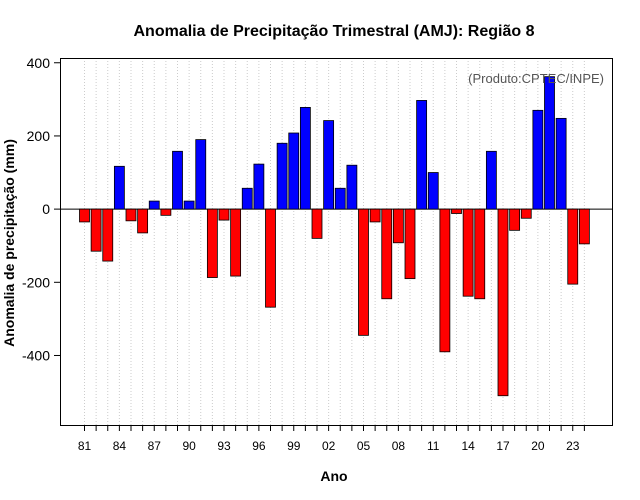 The image size is (640, 500). What do you see at coordinates (526, 213) in the screenshot?
I see `bar-2019` at bounding box center [526, 213].